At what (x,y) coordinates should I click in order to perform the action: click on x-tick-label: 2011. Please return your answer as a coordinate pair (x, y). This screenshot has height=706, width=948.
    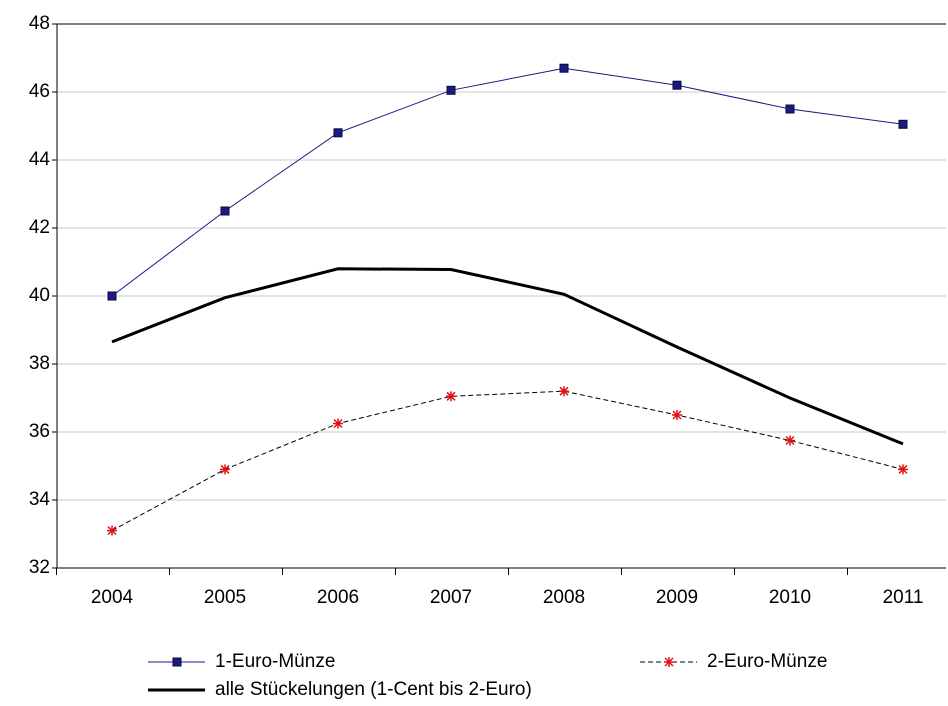
    Looking at the image, I should click on (903, 597).